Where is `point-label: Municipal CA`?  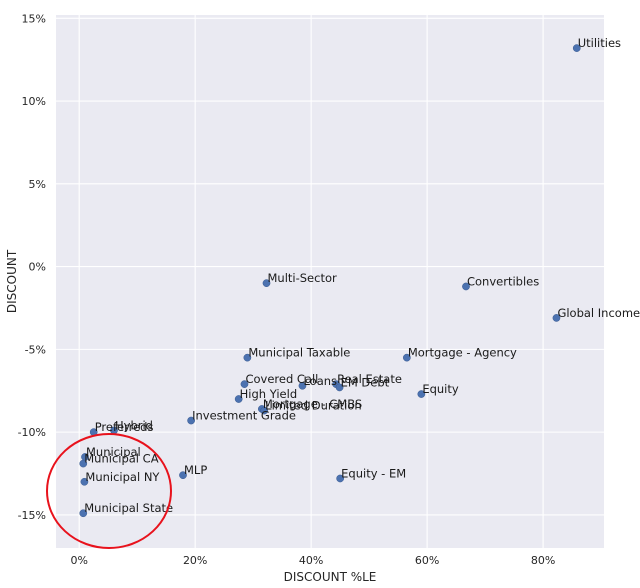 point-label: Municipal CA is located at coordinates (121, 459).